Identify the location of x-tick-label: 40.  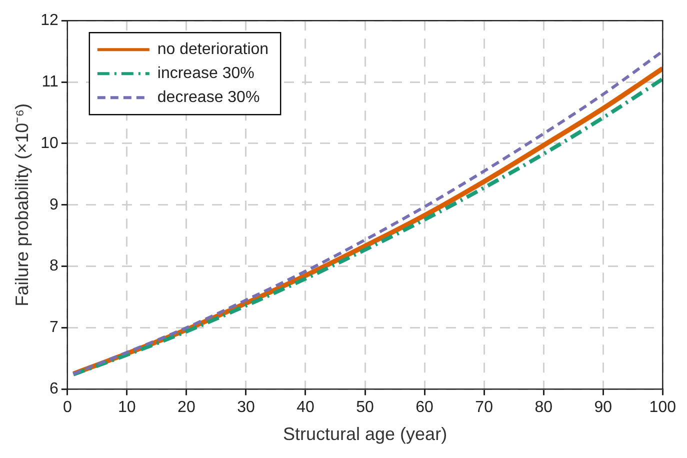
(305, 407).